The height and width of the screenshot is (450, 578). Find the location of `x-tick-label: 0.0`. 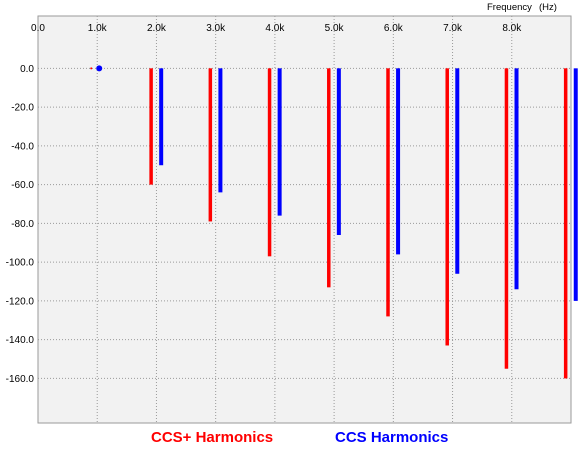

x-tick-label: 0.0 is located at coordinates (38, 28).